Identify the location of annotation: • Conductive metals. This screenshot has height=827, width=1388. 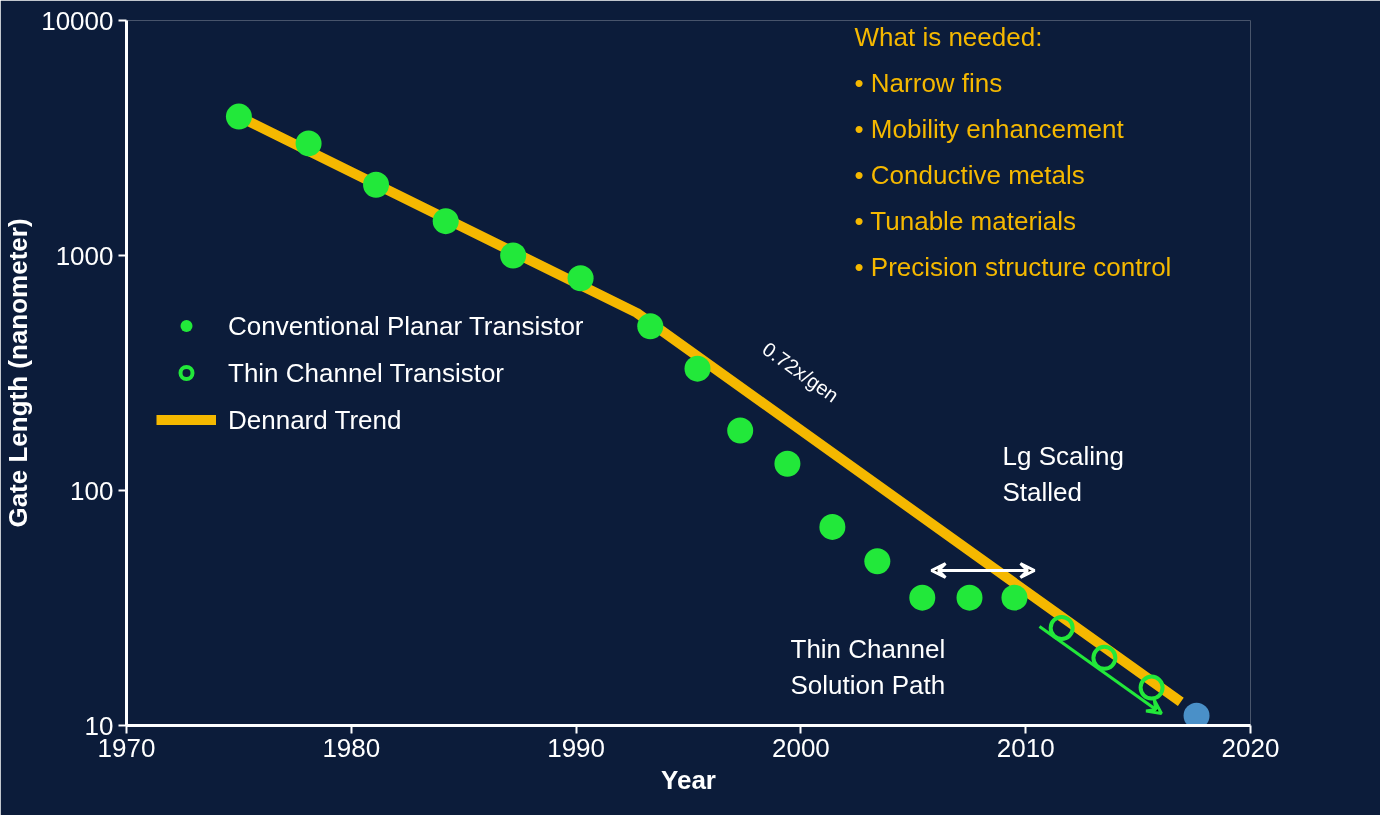
(969, 174).